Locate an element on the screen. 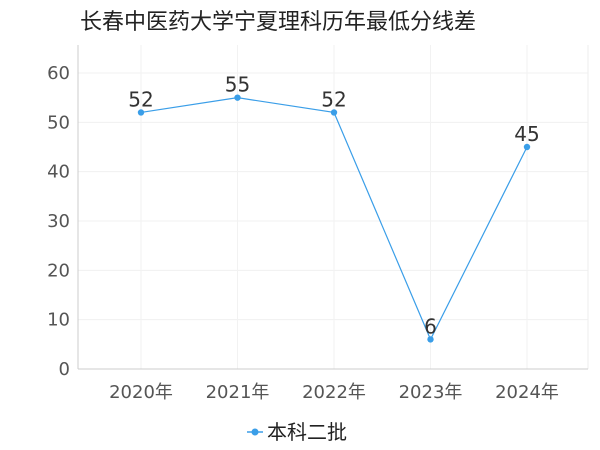 The height and width of the screenshot is (450, 600). y-tick-labels: 0 10 20 30 40 50 60 is located at coordinates (58, 221).